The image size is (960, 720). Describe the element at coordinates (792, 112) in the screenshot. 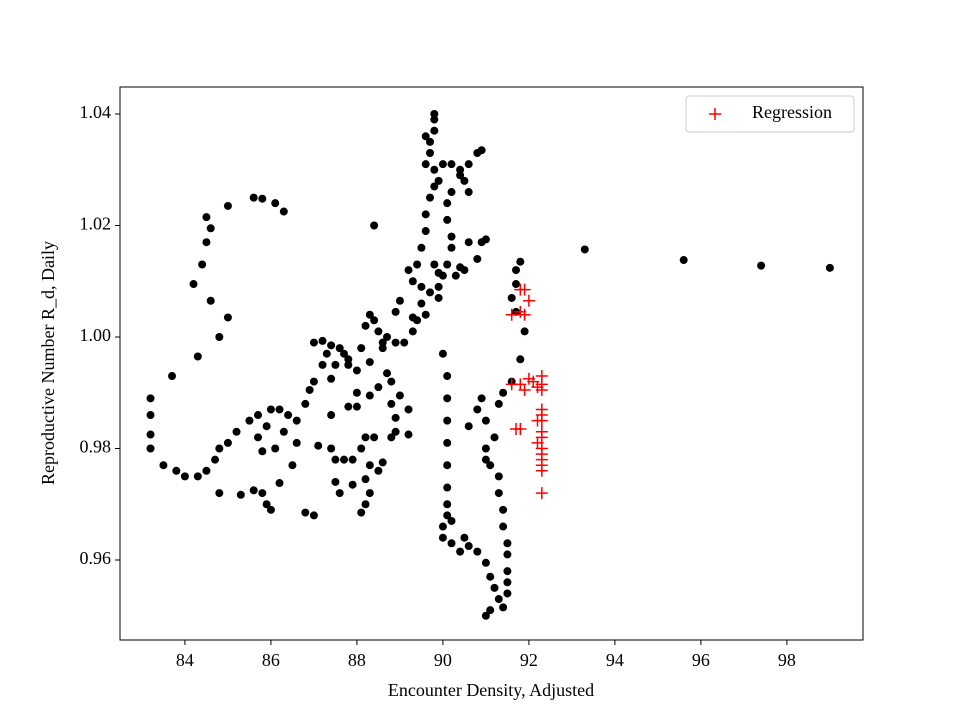

I see `legend-label: Regression` at that location.